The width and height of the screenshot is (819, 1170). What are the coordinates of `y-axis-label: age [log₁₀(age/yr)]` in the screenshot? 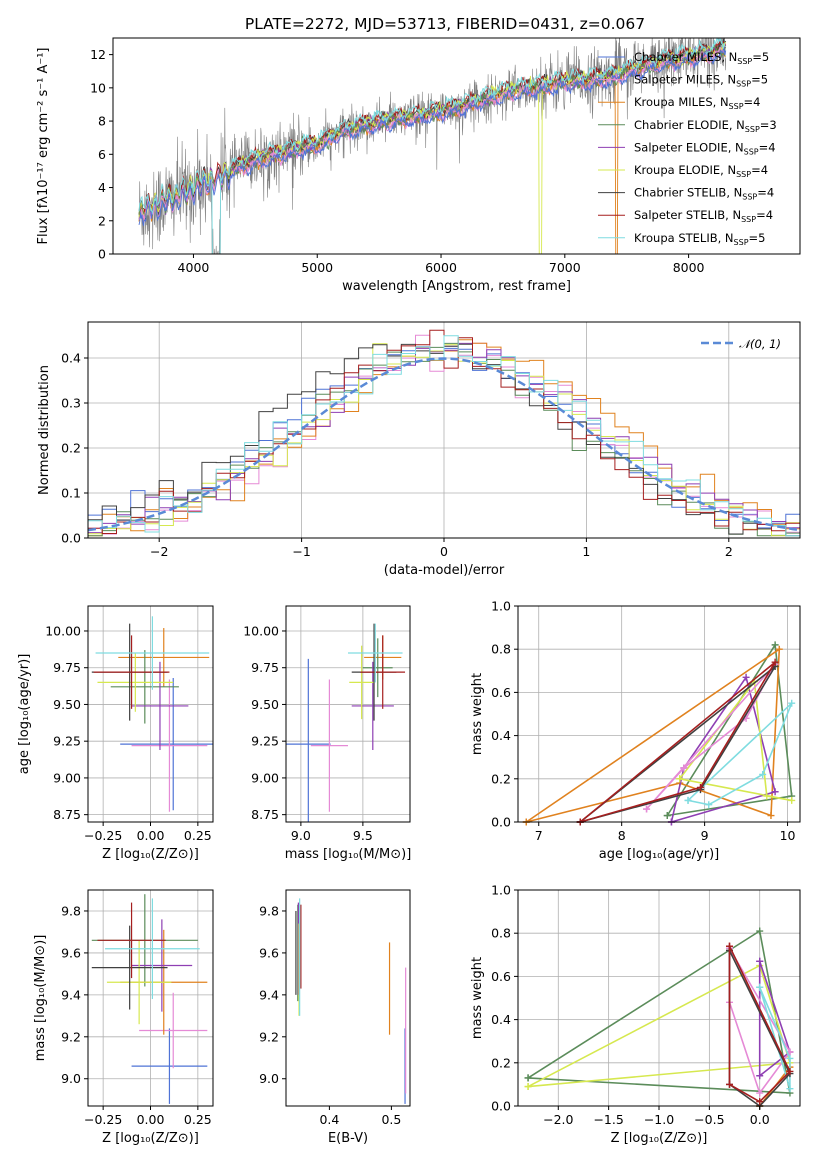 It's located at (24, 714).